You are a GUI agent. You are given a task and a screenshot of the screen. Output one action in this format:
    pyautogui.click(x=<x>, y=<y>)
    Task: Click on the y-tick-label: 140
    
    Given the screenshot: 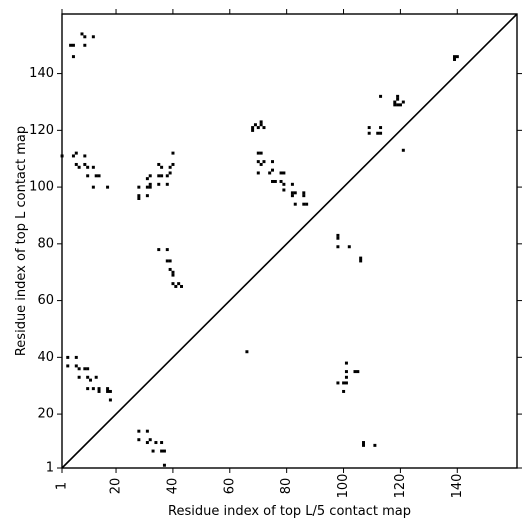 What is the action you would take?
    pyautogui.click(x=41, y=73)
    